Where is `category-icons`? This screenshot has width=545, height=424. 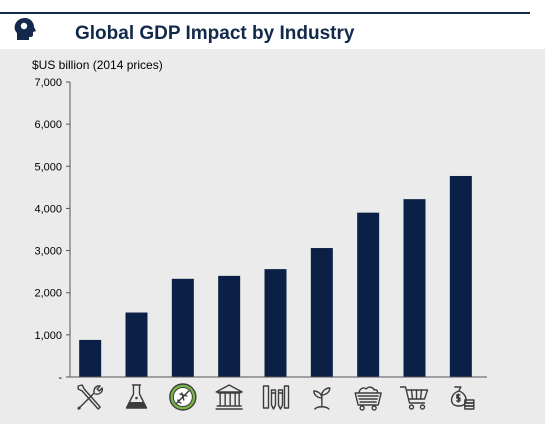
category-icons is located at coordinates (276, 397).